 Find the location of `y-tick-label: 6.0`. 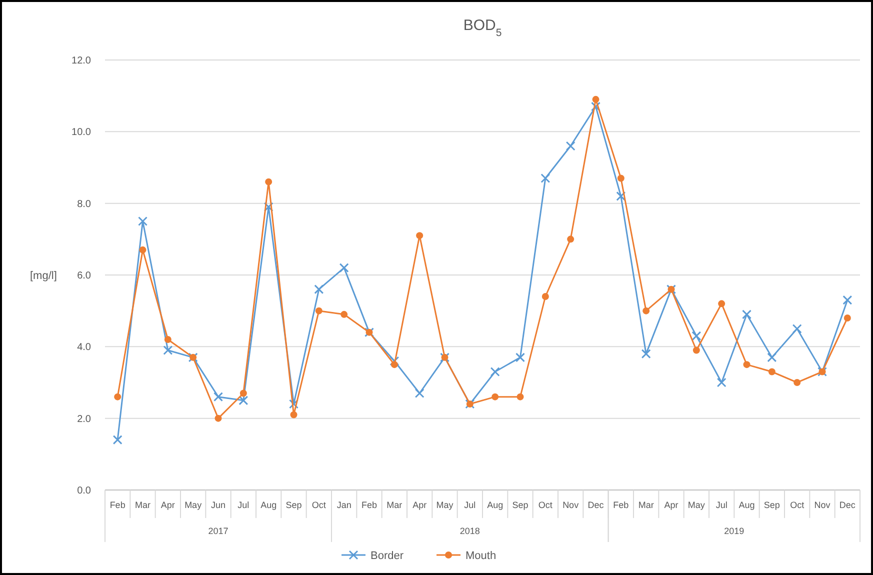

y-tick-label: 6.0 is located at coordinates (84, 276).